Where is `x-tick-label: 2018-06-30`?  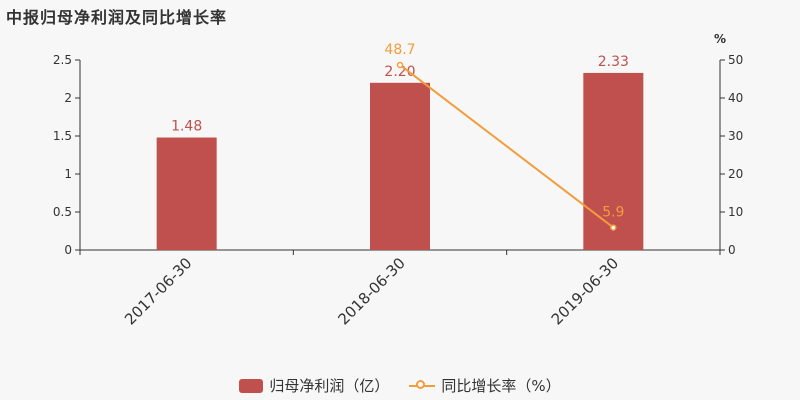
x-tick-label: 2018-06-30 is located at coordinates (371, 291).